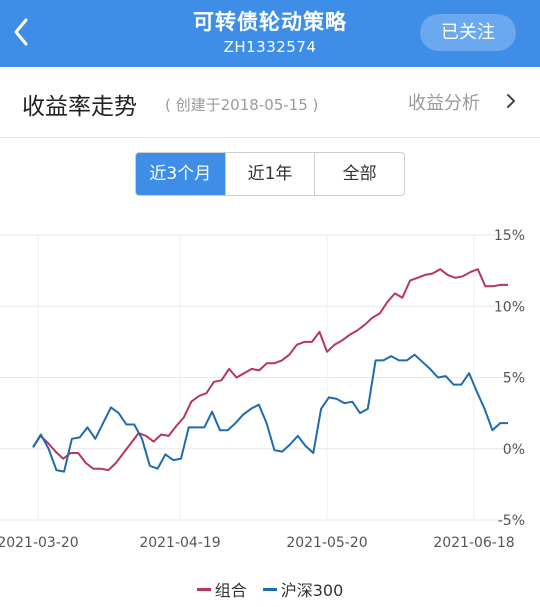  I want to click on legend-label-index: 沪深300, so click(312, 590).